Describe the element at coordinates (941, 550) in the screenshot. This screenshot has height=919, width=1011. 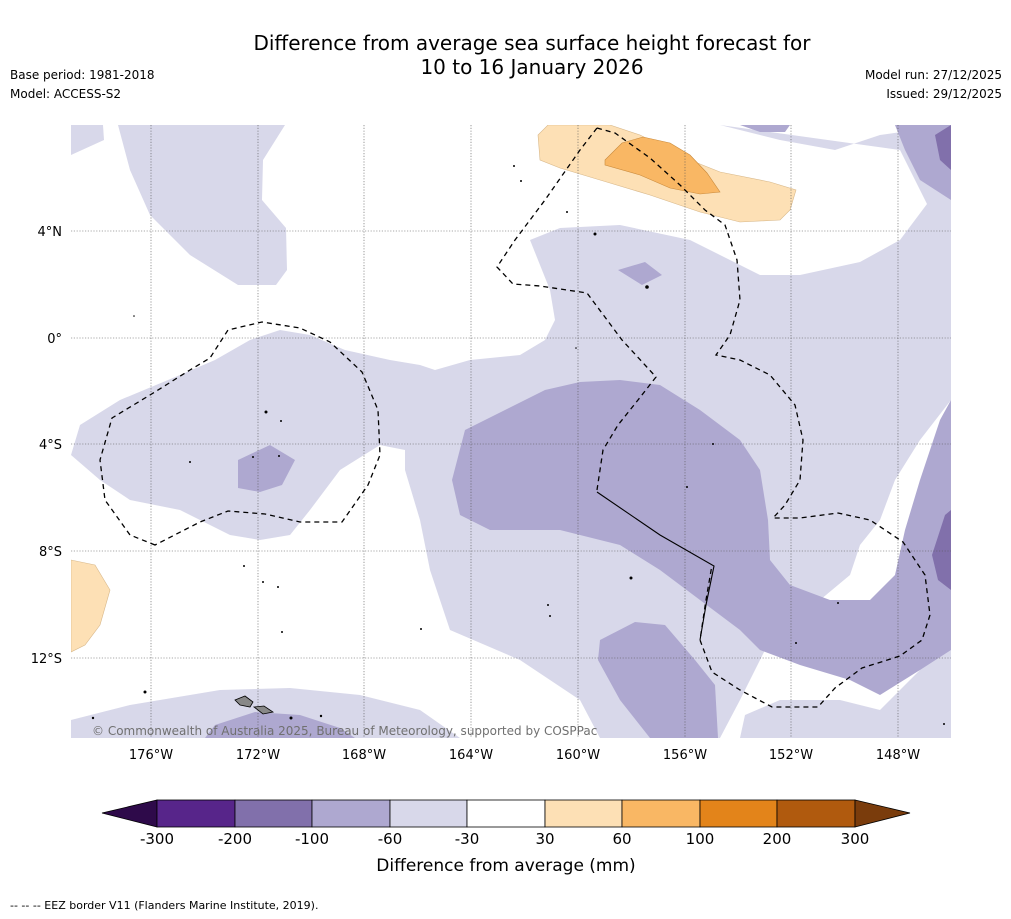
I see `strong-anomaly-east` at that location.